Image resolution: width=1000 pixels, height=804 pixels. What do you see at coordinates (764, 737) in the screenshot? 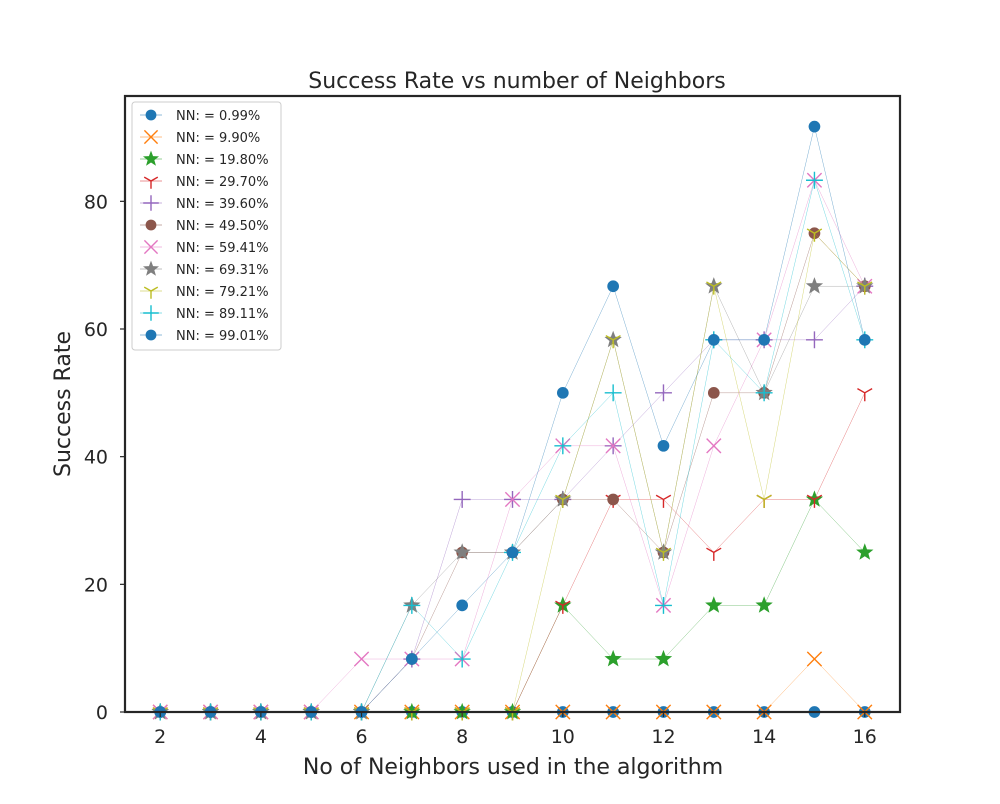
I see `x-tick-label: 14` at bounding box center [764, 737].